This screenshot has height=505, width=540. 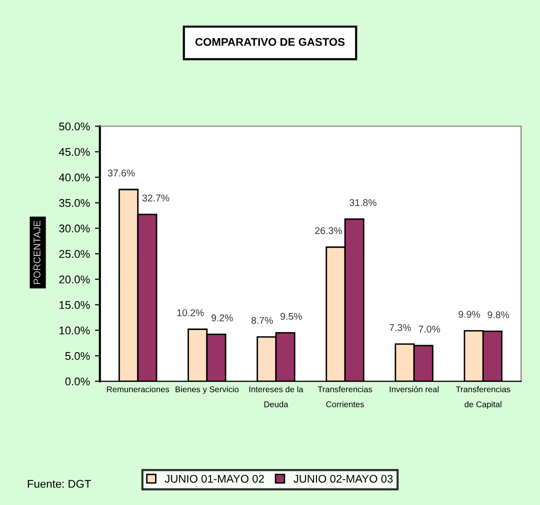 I want to click on data-label: 7.3%, so click(x=400, y=328).